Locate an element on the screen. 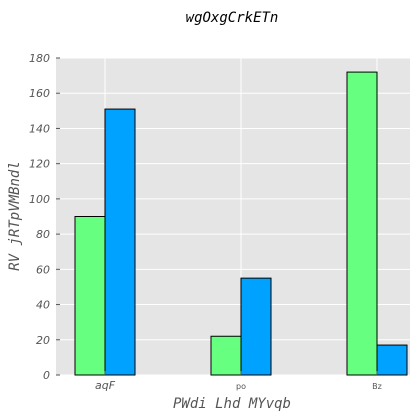 This screenshot has height=420, width=420. y-tick-label: 0 is located at coordinates (46, 375).